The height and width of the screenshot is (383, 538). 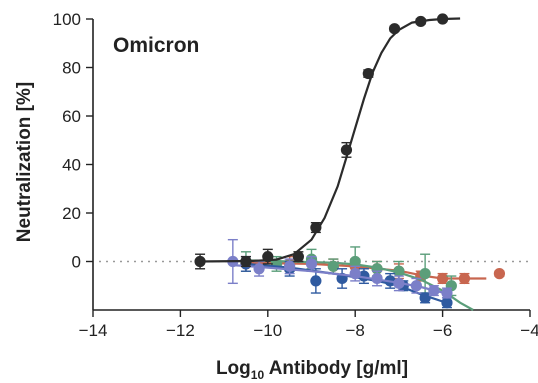 What do you see at coordinates (71, 68) in the screenshot?
I see `y-tick-label: 80` at bounding box center [71, 68].